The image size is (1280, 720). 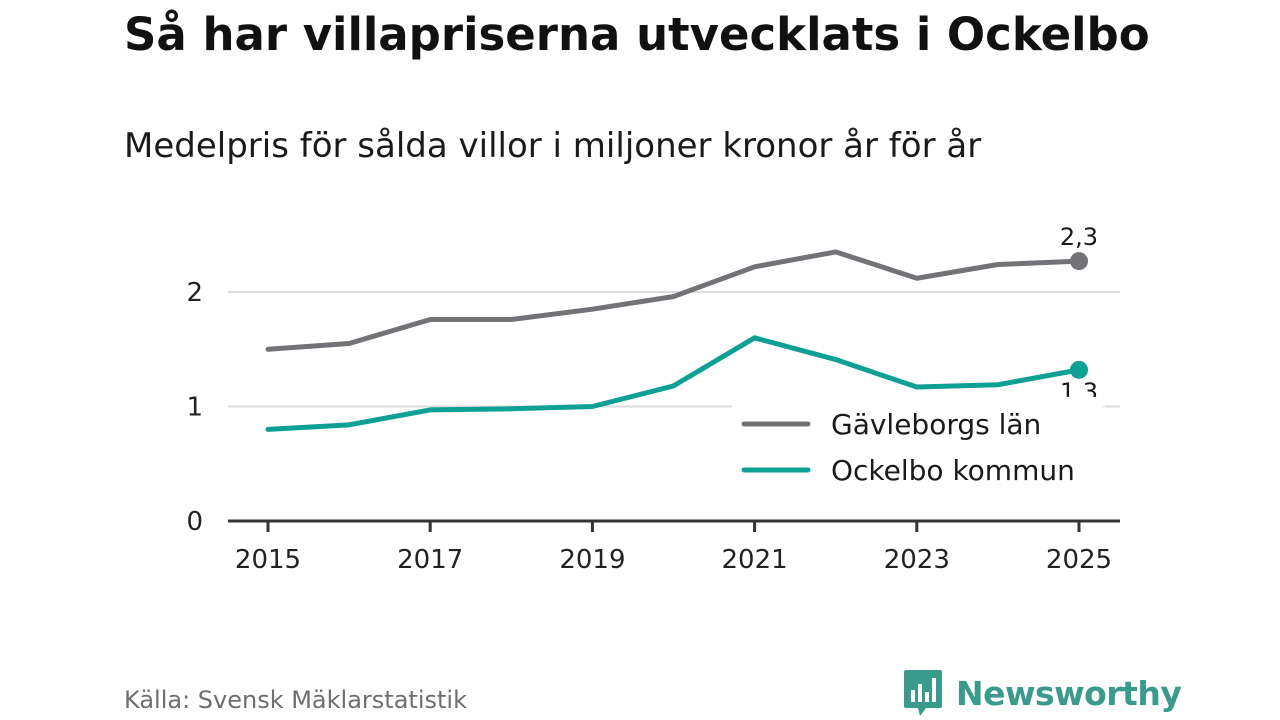 I want to click on end-point-ockelbo-kommun, so click(x=1079, y=369).